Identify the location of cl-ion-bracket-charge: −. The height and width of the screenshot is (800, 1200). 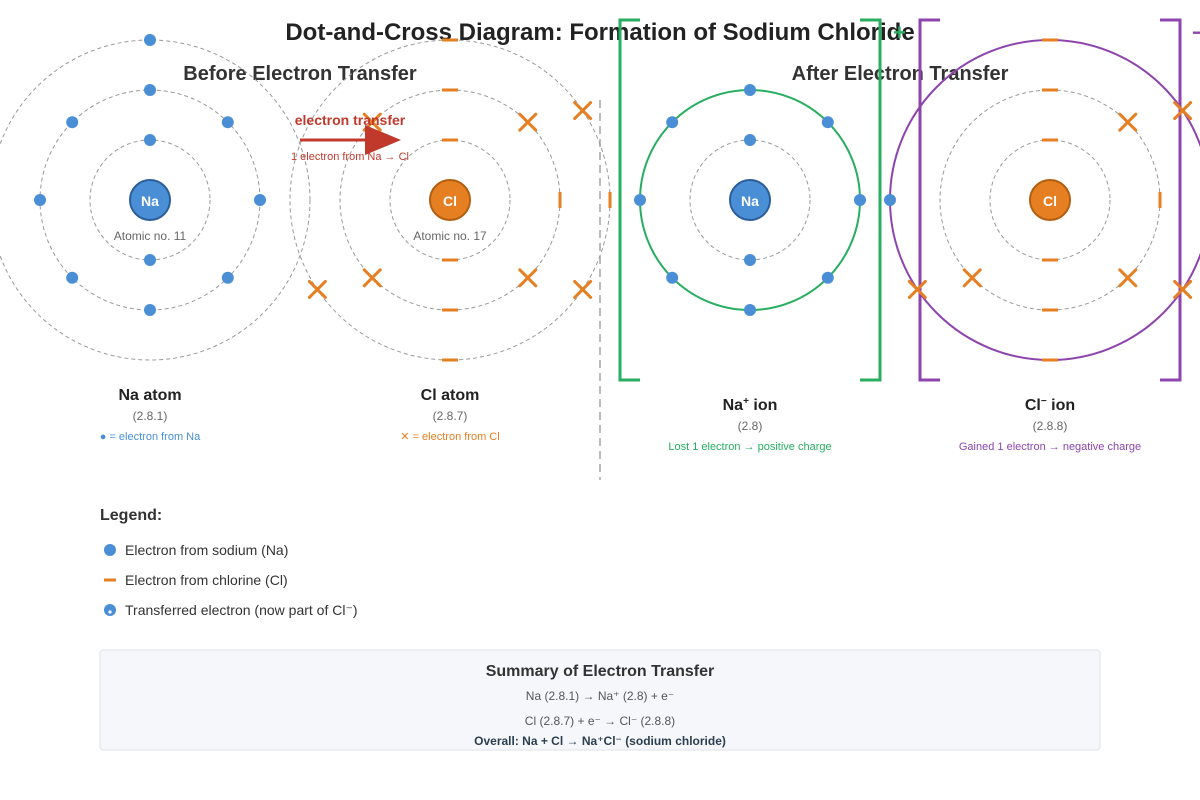
(1196, 32).